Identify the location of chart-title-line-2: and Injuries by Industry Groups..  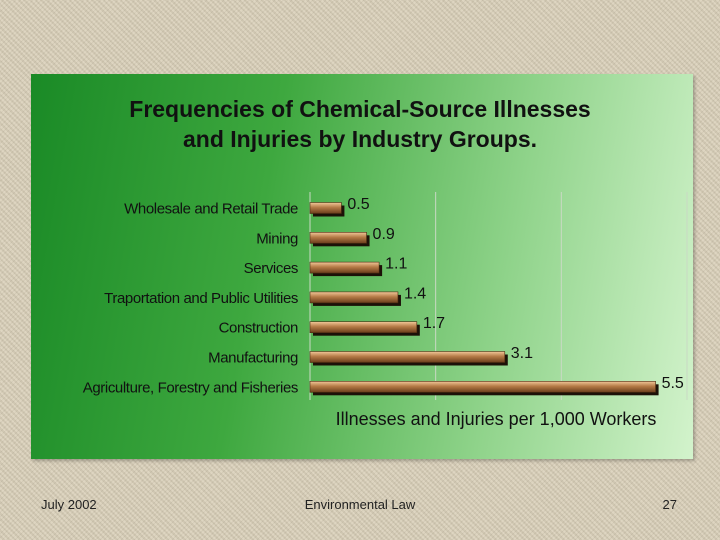
(360, 139).